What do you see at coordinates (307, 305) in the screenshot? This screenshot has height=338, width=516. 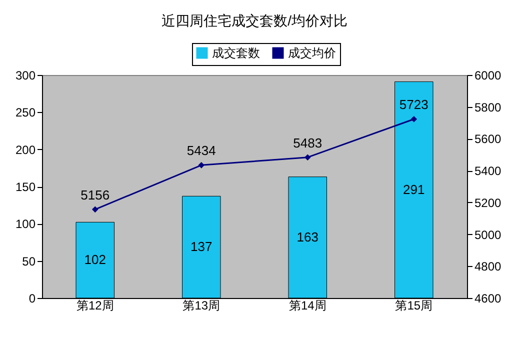 I see `x-tick-label: 第14周` at bounding box center [307, 305].